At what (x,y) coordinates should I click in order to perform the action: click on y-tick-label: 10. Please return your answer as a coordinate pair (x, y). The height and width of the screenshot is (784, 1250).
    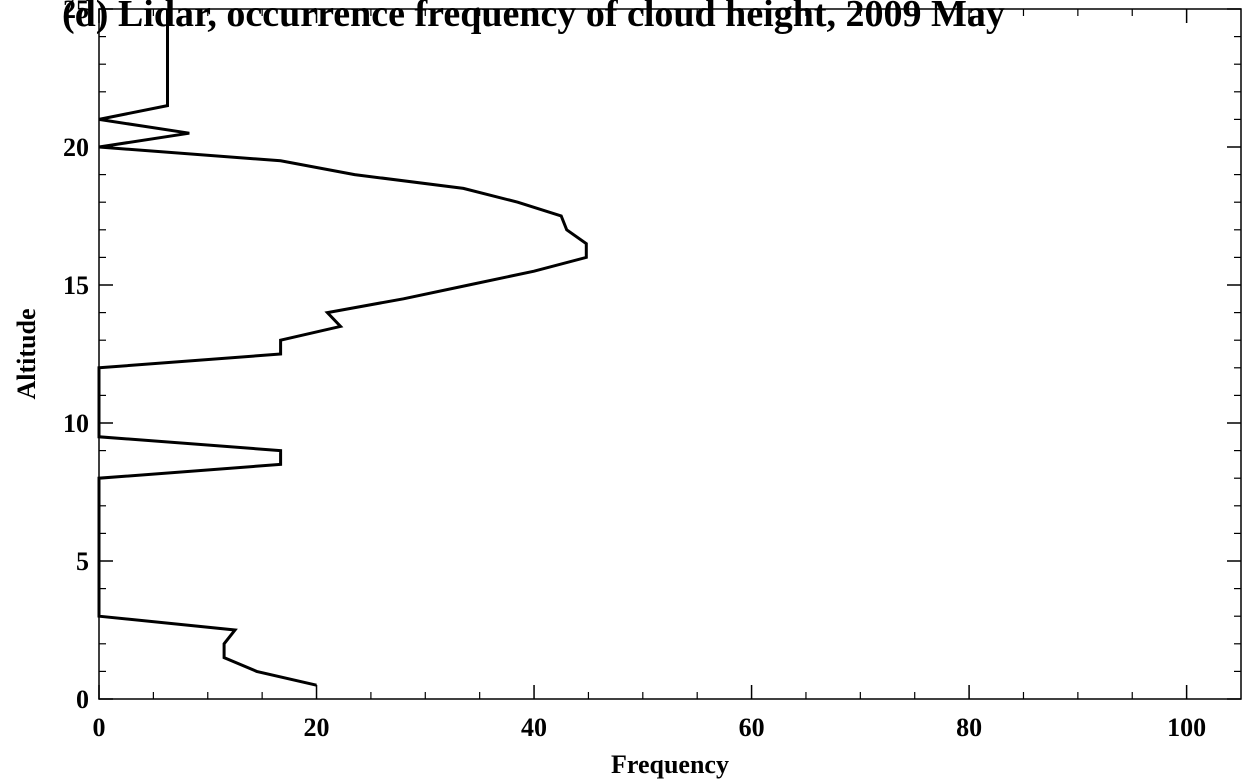
    Looking at the image, I should click on (76, 423).